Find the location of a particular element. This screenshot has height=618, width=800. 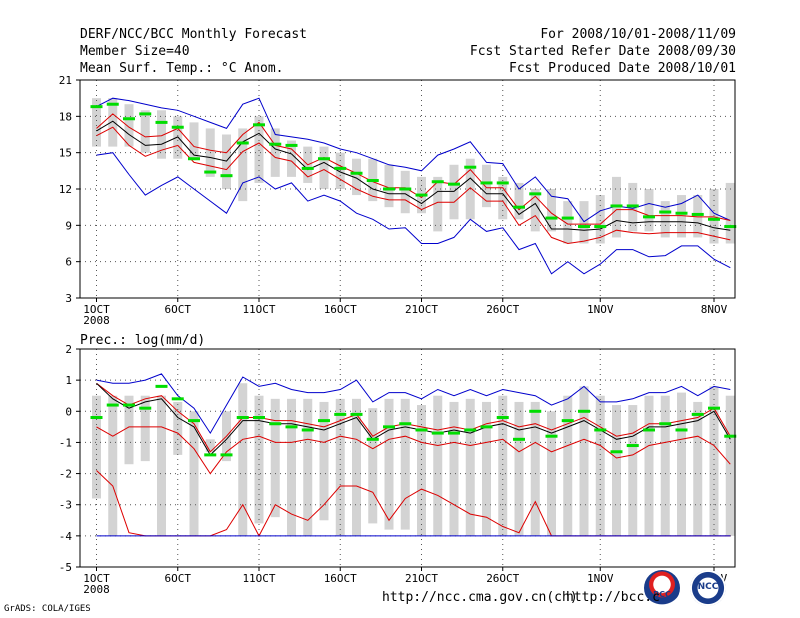

produced-date: Fcst Produced Date 2008/10/01 is located at coordinates (622, 68).